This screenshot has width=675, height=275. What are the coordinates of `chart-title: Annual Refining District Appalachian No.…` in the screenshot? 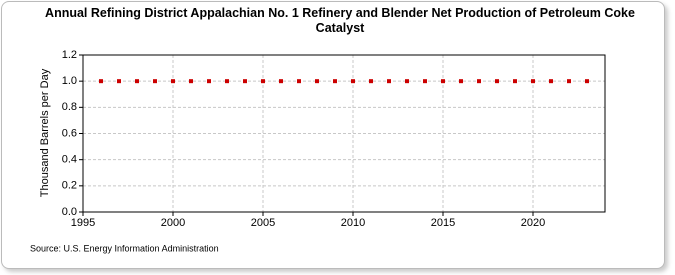 It's located at (340, 20).